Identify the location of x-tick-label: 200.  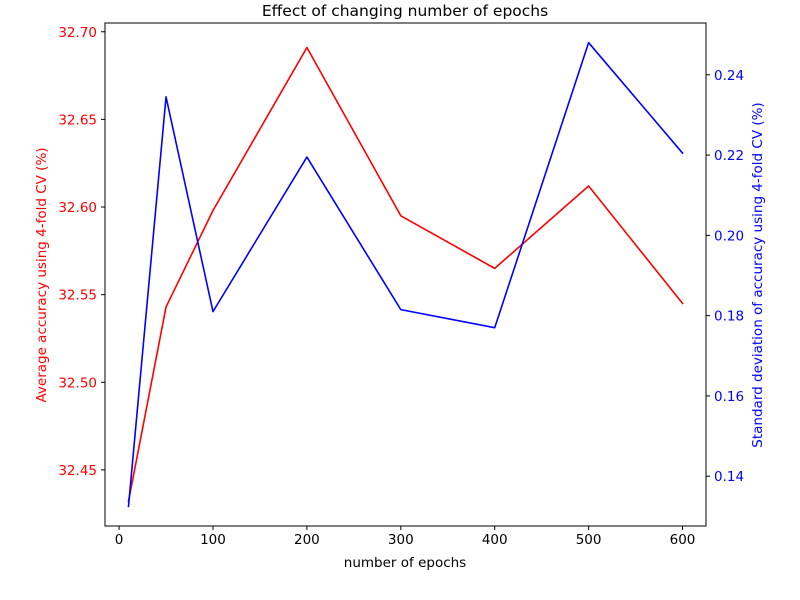
(307, 540).